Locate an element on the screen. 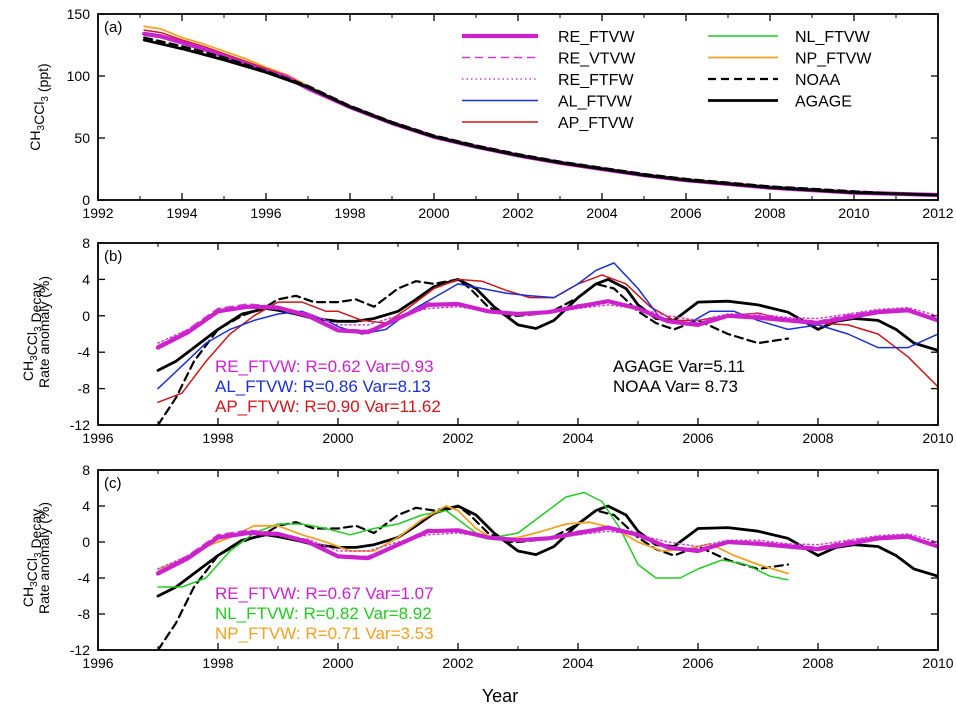  y-tick-label: 150 is located at coordinates (79, 14).